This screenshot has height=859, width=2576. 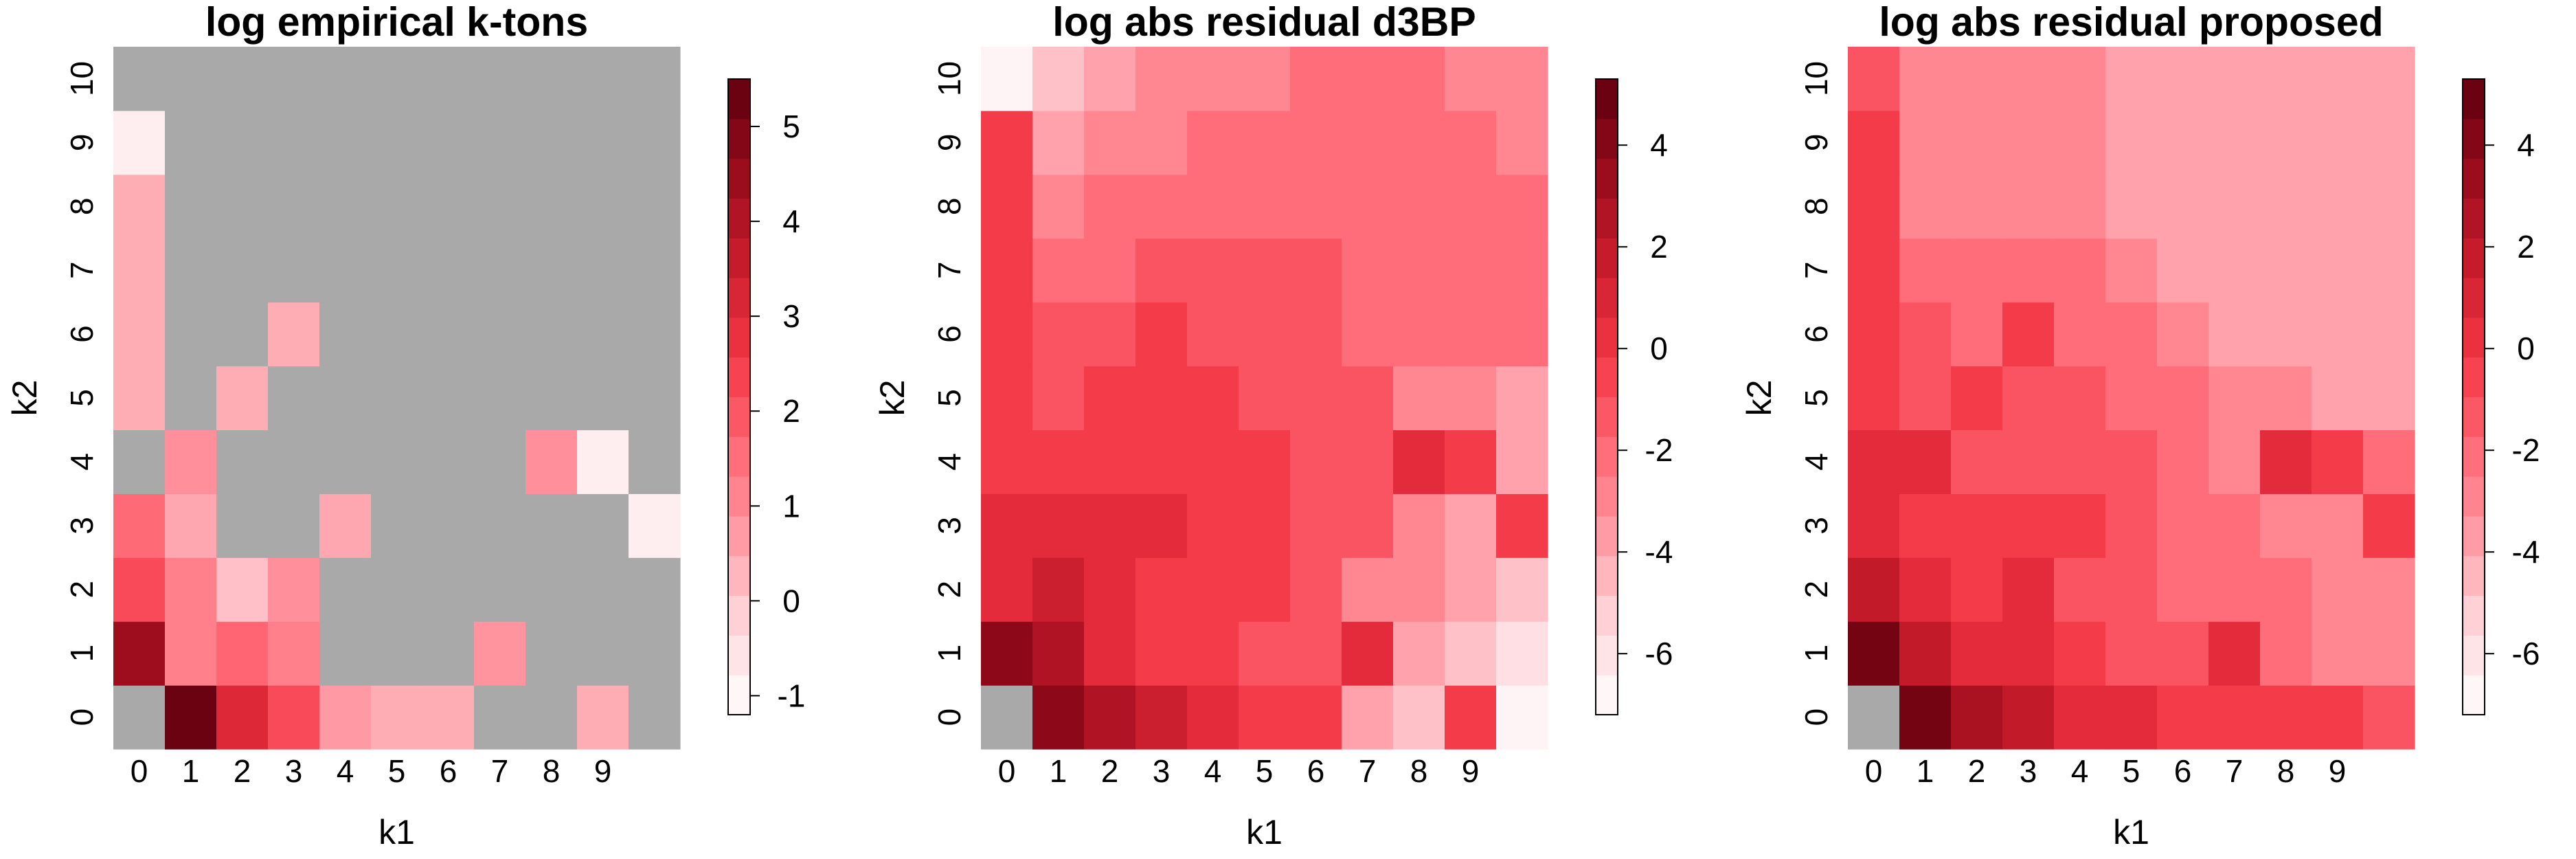 What do you see at coordinates (949, 398) in the screenshot?
I see `y-tick-label: 5` at bounding box center [949, 398].